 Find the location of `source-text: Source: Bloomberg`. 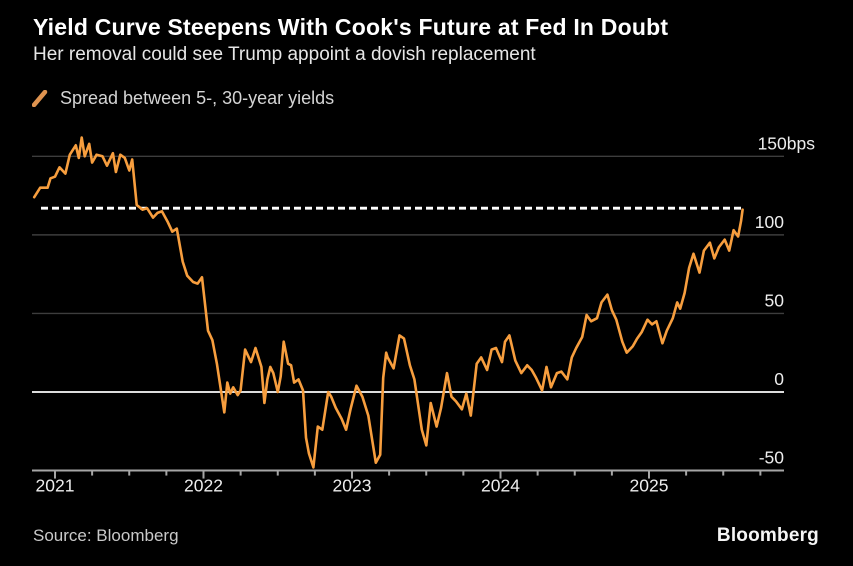

source-text: Source: Bloomberg is located at coordinates (106, 535).